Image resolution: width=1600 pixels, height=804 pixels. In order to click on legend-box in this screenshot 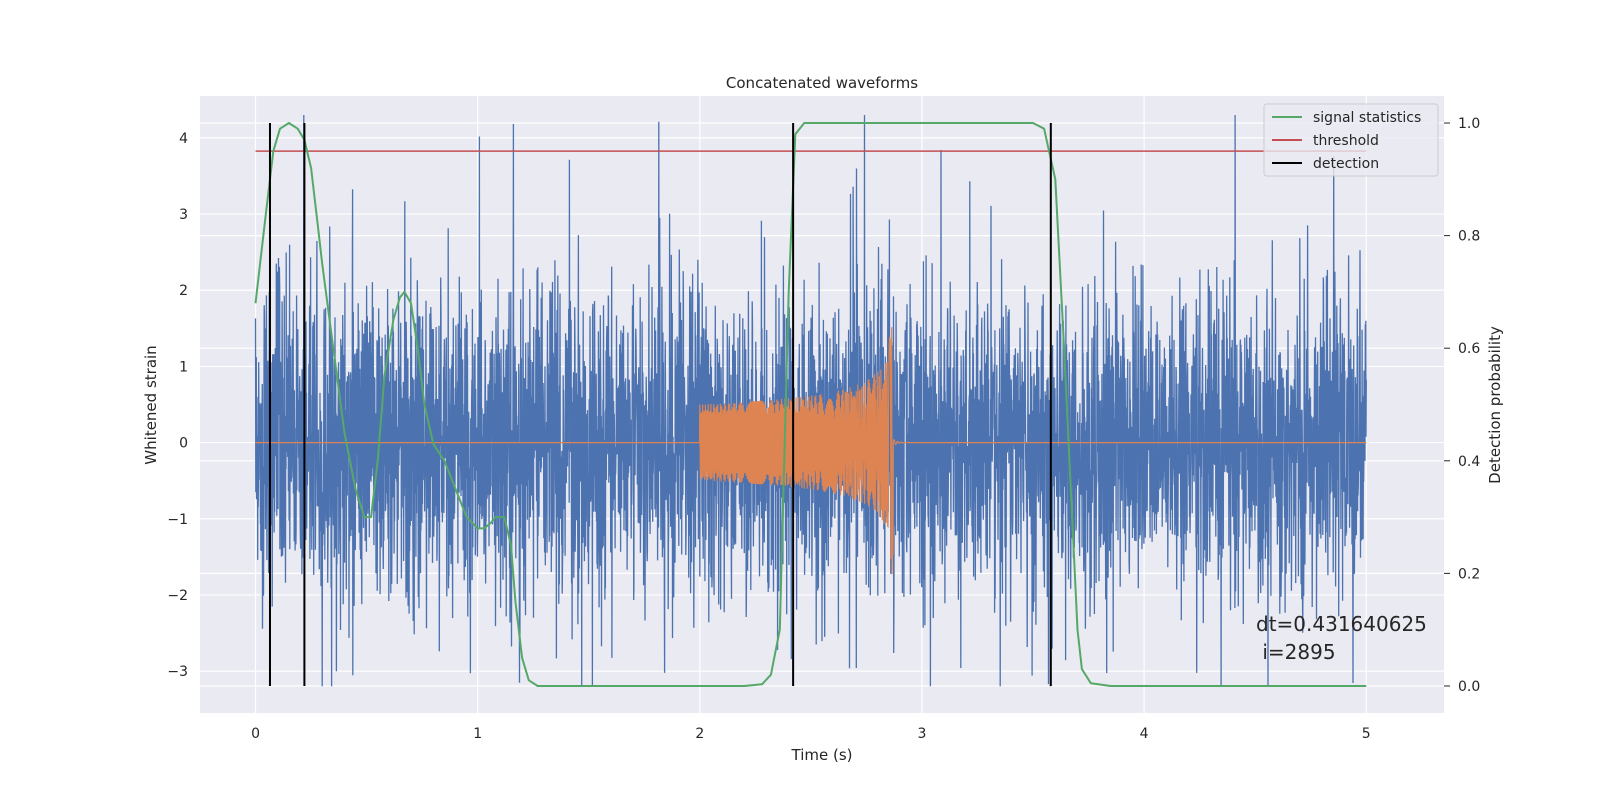, I will do `click(1351, 140)`.